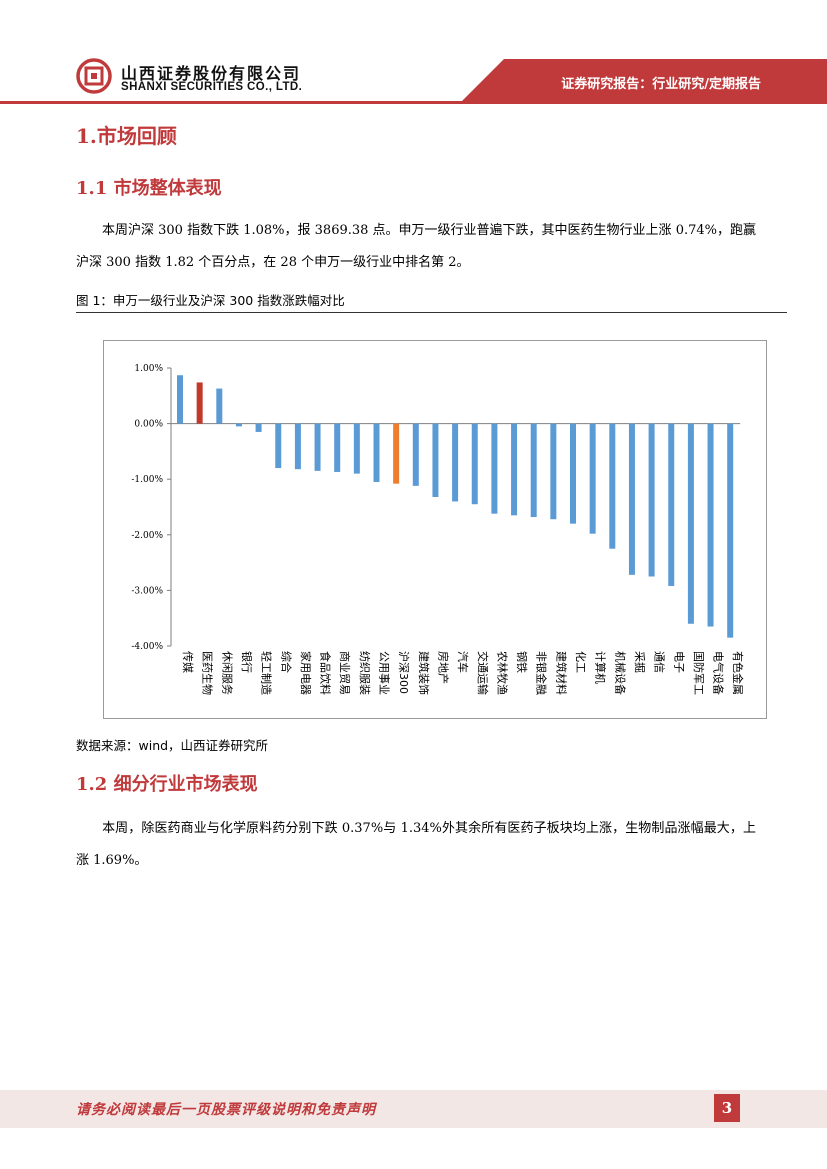 Image resolution: width=827 pixels, height=1169 pixels. I want to click on x-tick-label: 家用电器, so click(306, 673).